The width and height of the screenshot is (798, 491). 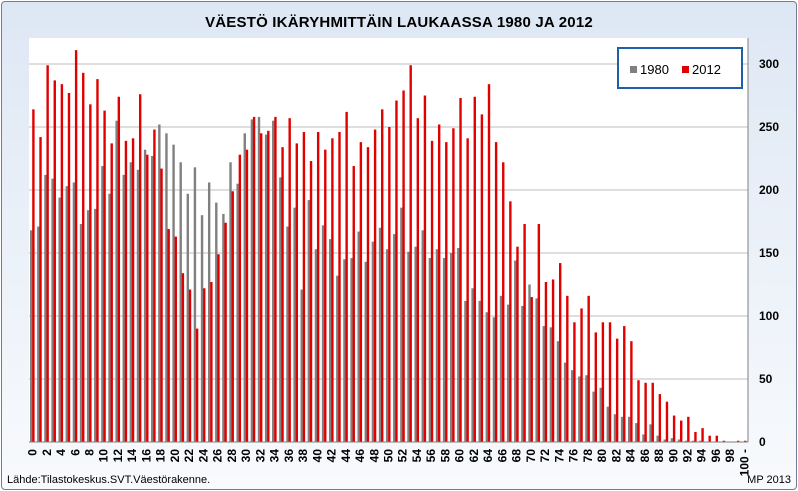 I want to click on y-tick-label: 250, so click(x=769, y=127).